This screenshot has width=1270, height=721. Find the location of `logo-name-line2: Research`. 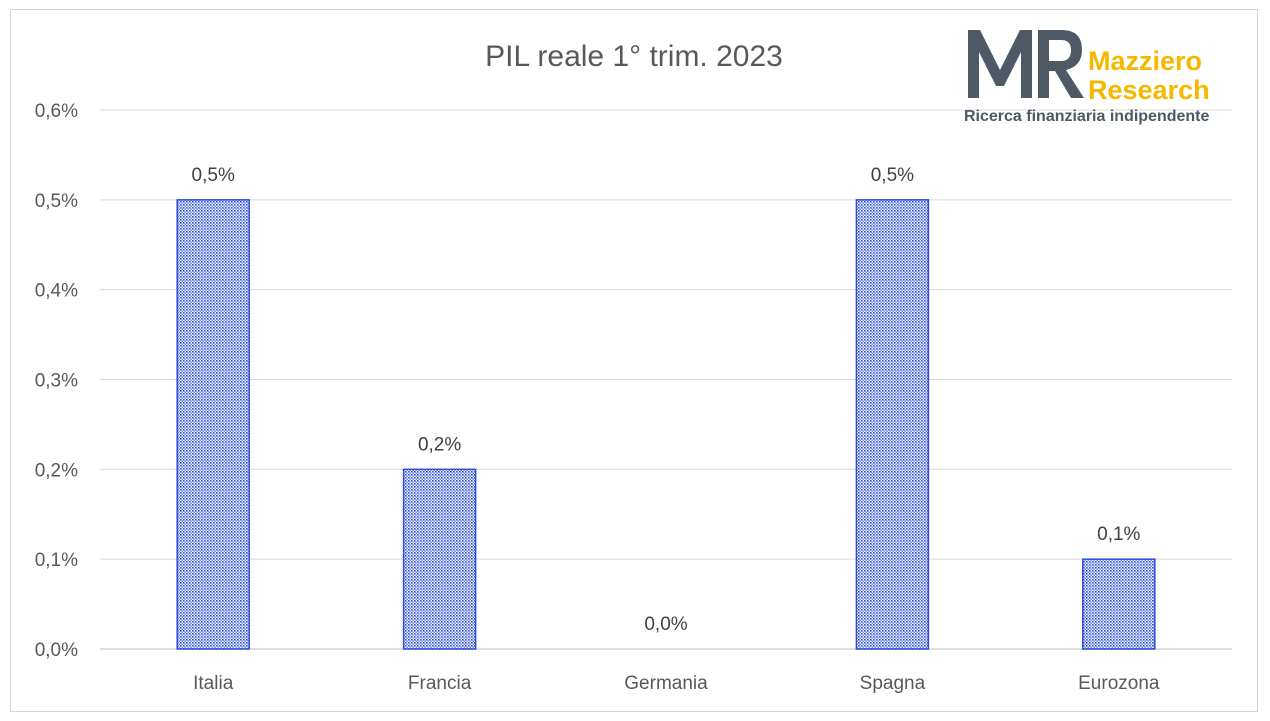

logo-name-line2: Research is located at coordinates (1149, 90).